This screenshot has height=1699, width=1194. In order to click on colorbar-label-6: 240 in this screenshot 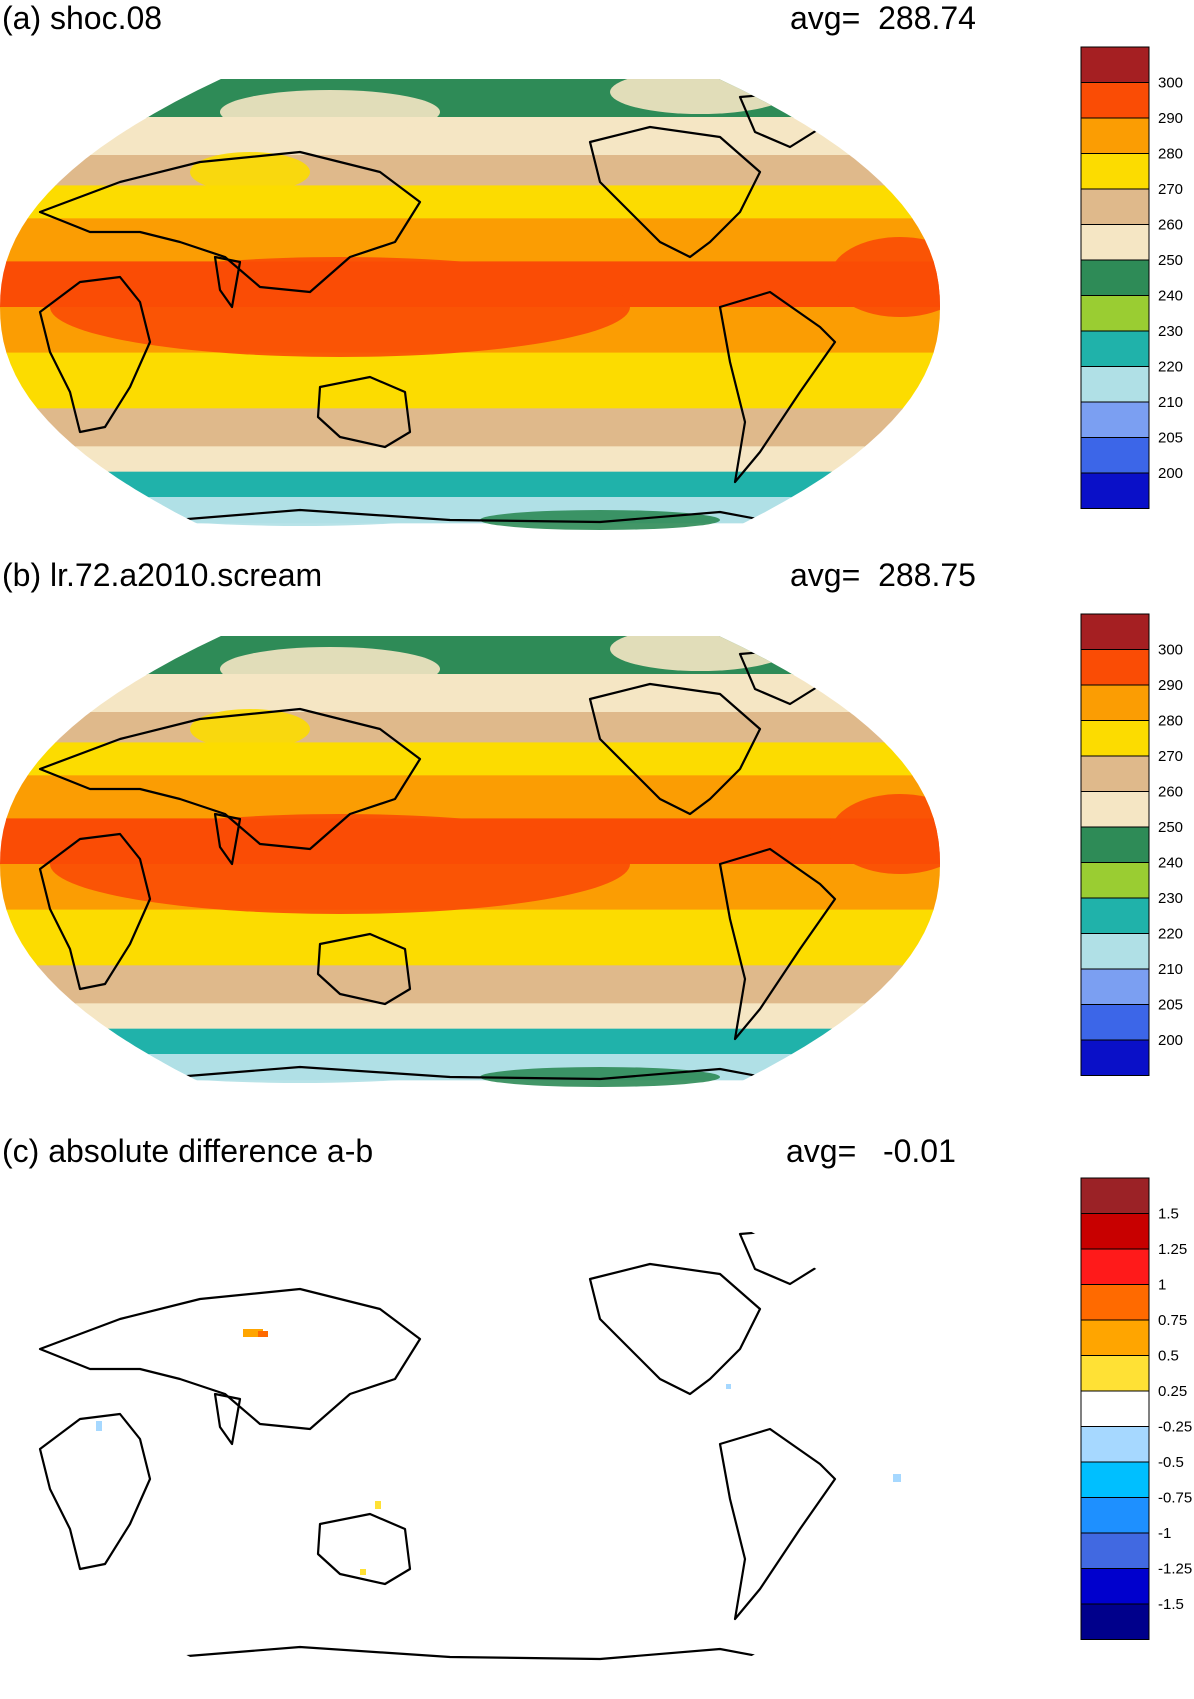, I will do `click(1170, 863)`.